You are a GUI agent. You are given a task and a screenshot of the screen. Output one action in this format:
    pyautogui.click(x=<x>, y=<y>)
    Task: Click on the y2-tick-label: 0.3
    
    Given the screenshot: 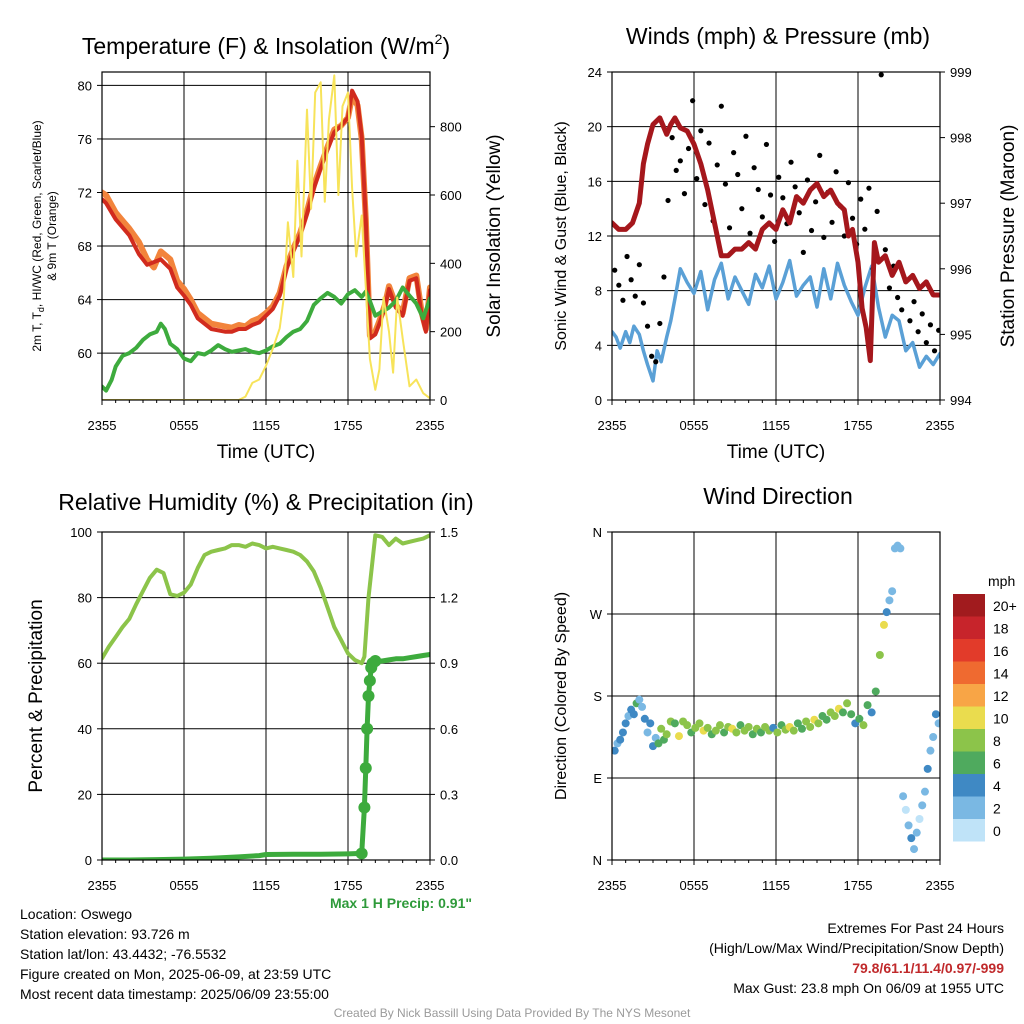 What is the action you would take?
    pyautogui.click(x=449, y=794)
    